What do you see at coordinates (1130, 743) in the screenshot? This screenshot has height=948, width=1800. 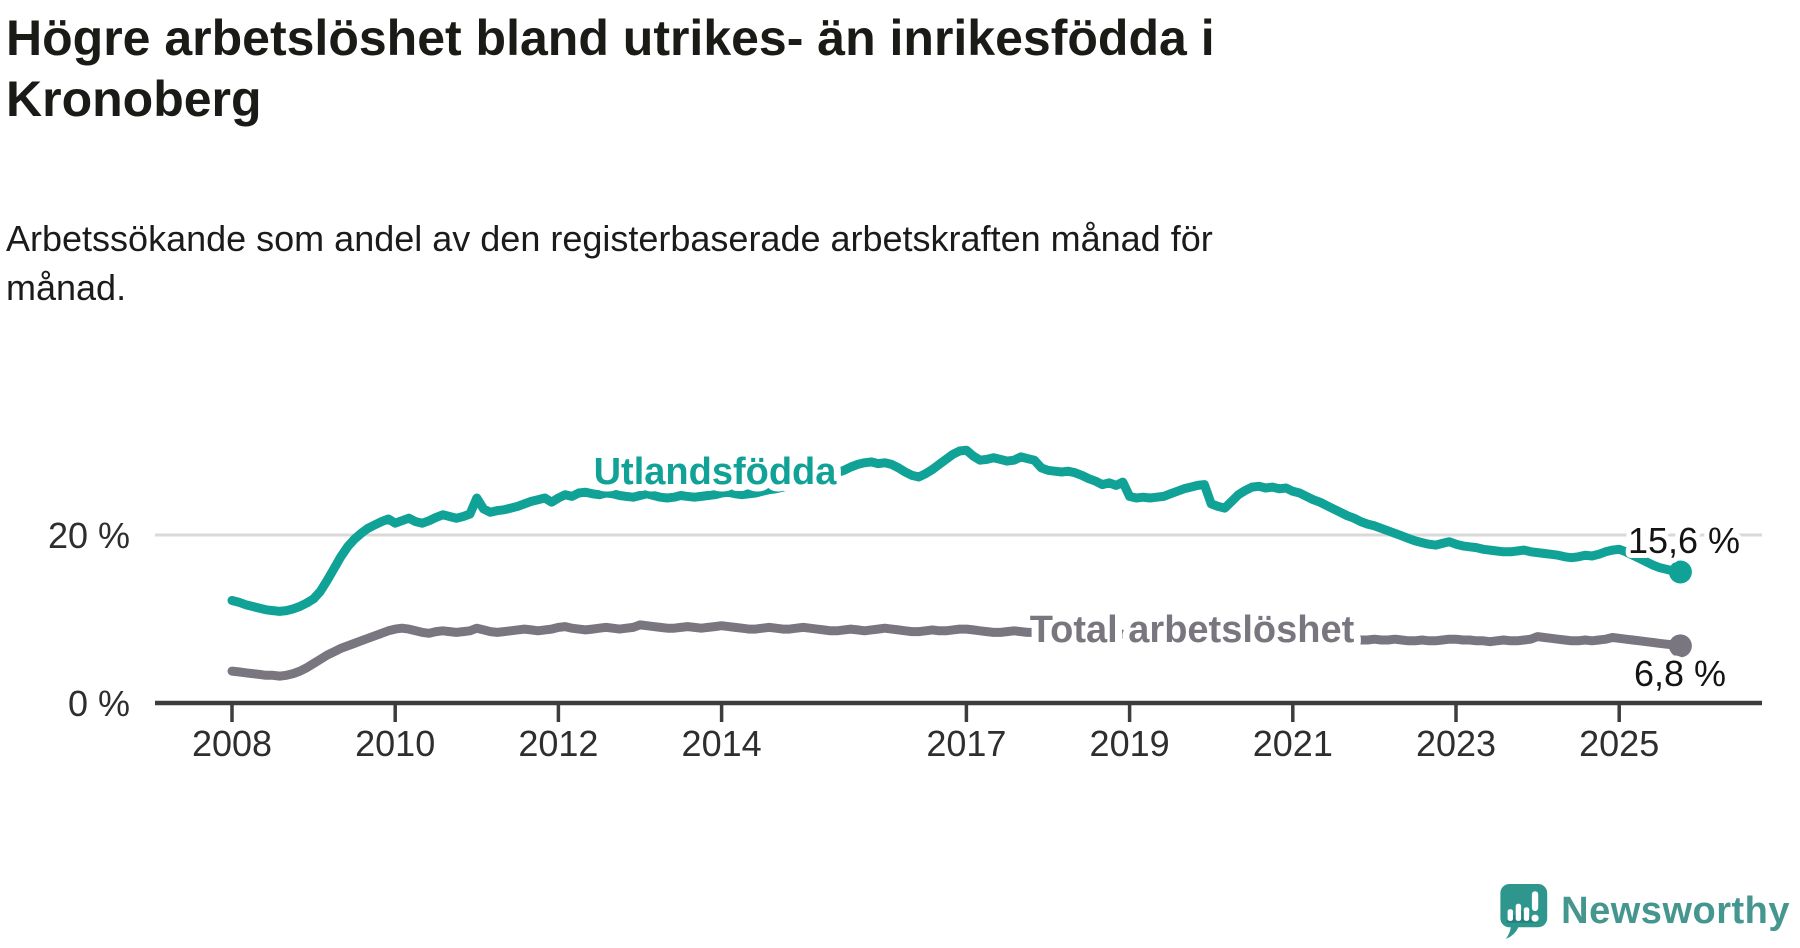 I see `x-tick-label-2019: 2019` at bounding box center [1130, 743].